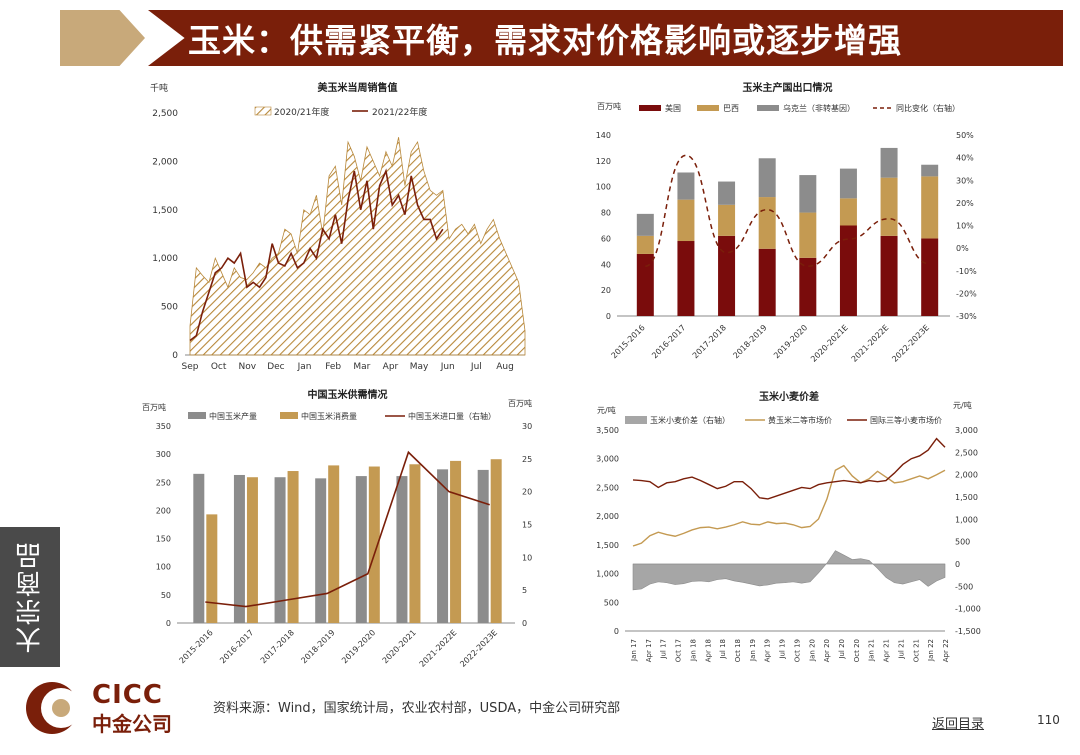 This screenshot has height=755, width=1080. I want to click on chart-title: 玉米小麦价差, so click(789, 396).